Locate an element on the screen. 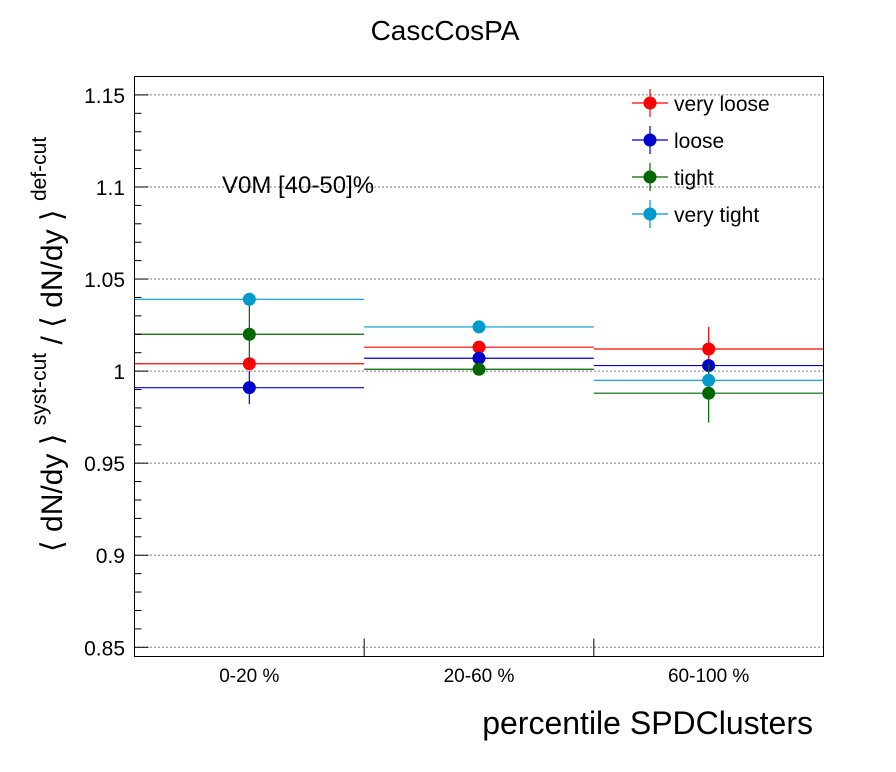 Image resolution: width=896 pixels, height=772 pixels. y-title-sup2: def-cut is located at coordinates (39, 169).